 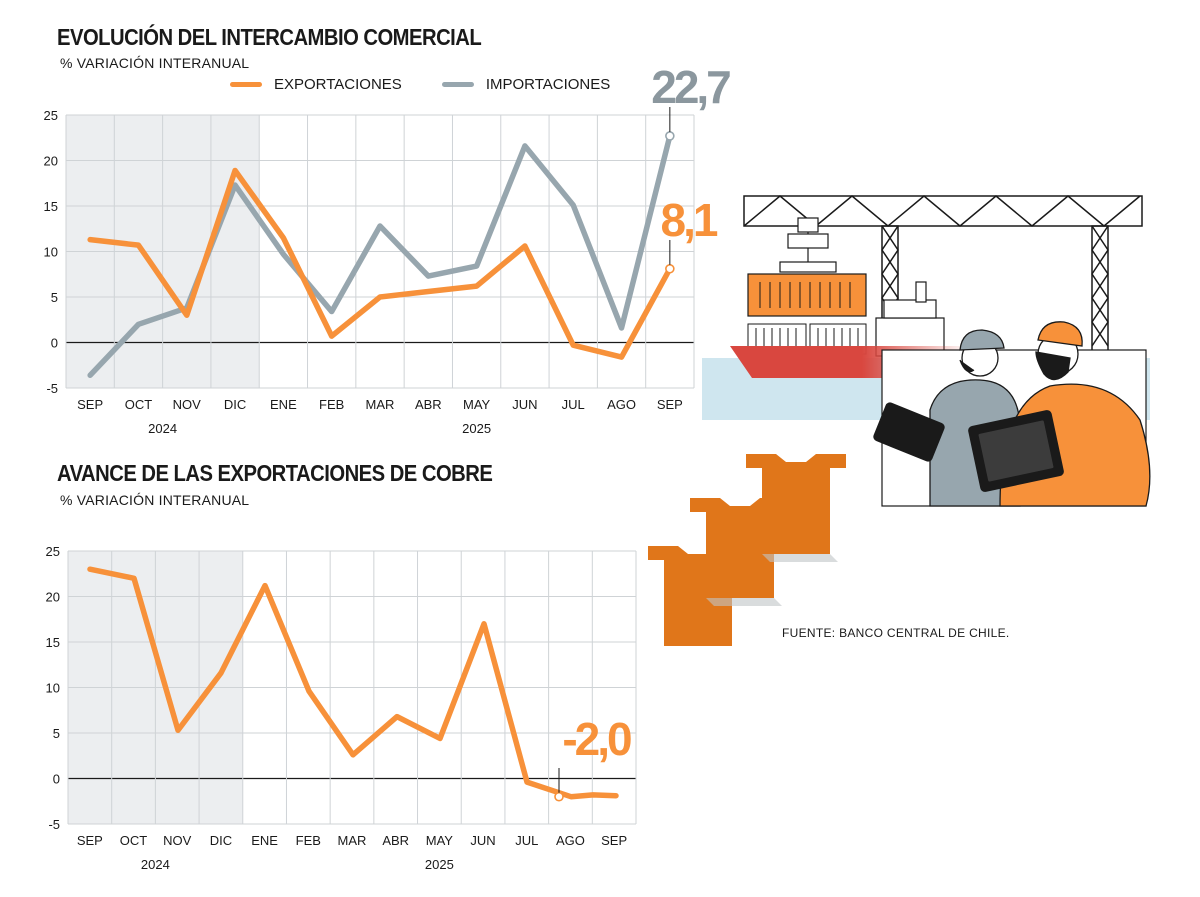 What do you see at coordinates (177, 840) in the screenshot?
I see `chart2-xtick-label: NOV` at bounding box center [177, 840].